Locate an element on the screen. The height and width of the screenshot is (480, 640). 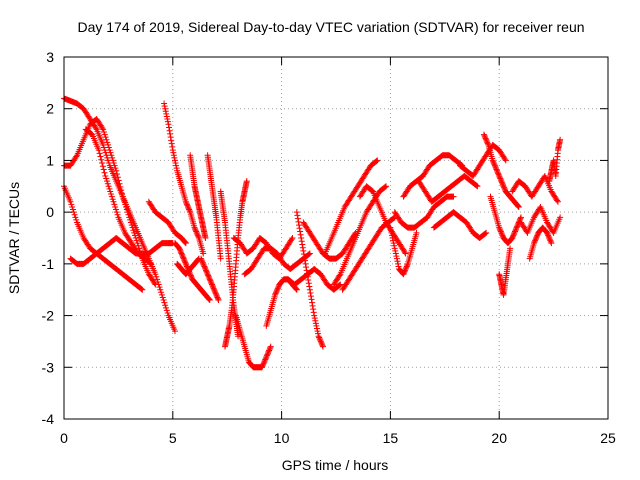
y-tick-label-5: -2 is located at coordinates (48, 316).